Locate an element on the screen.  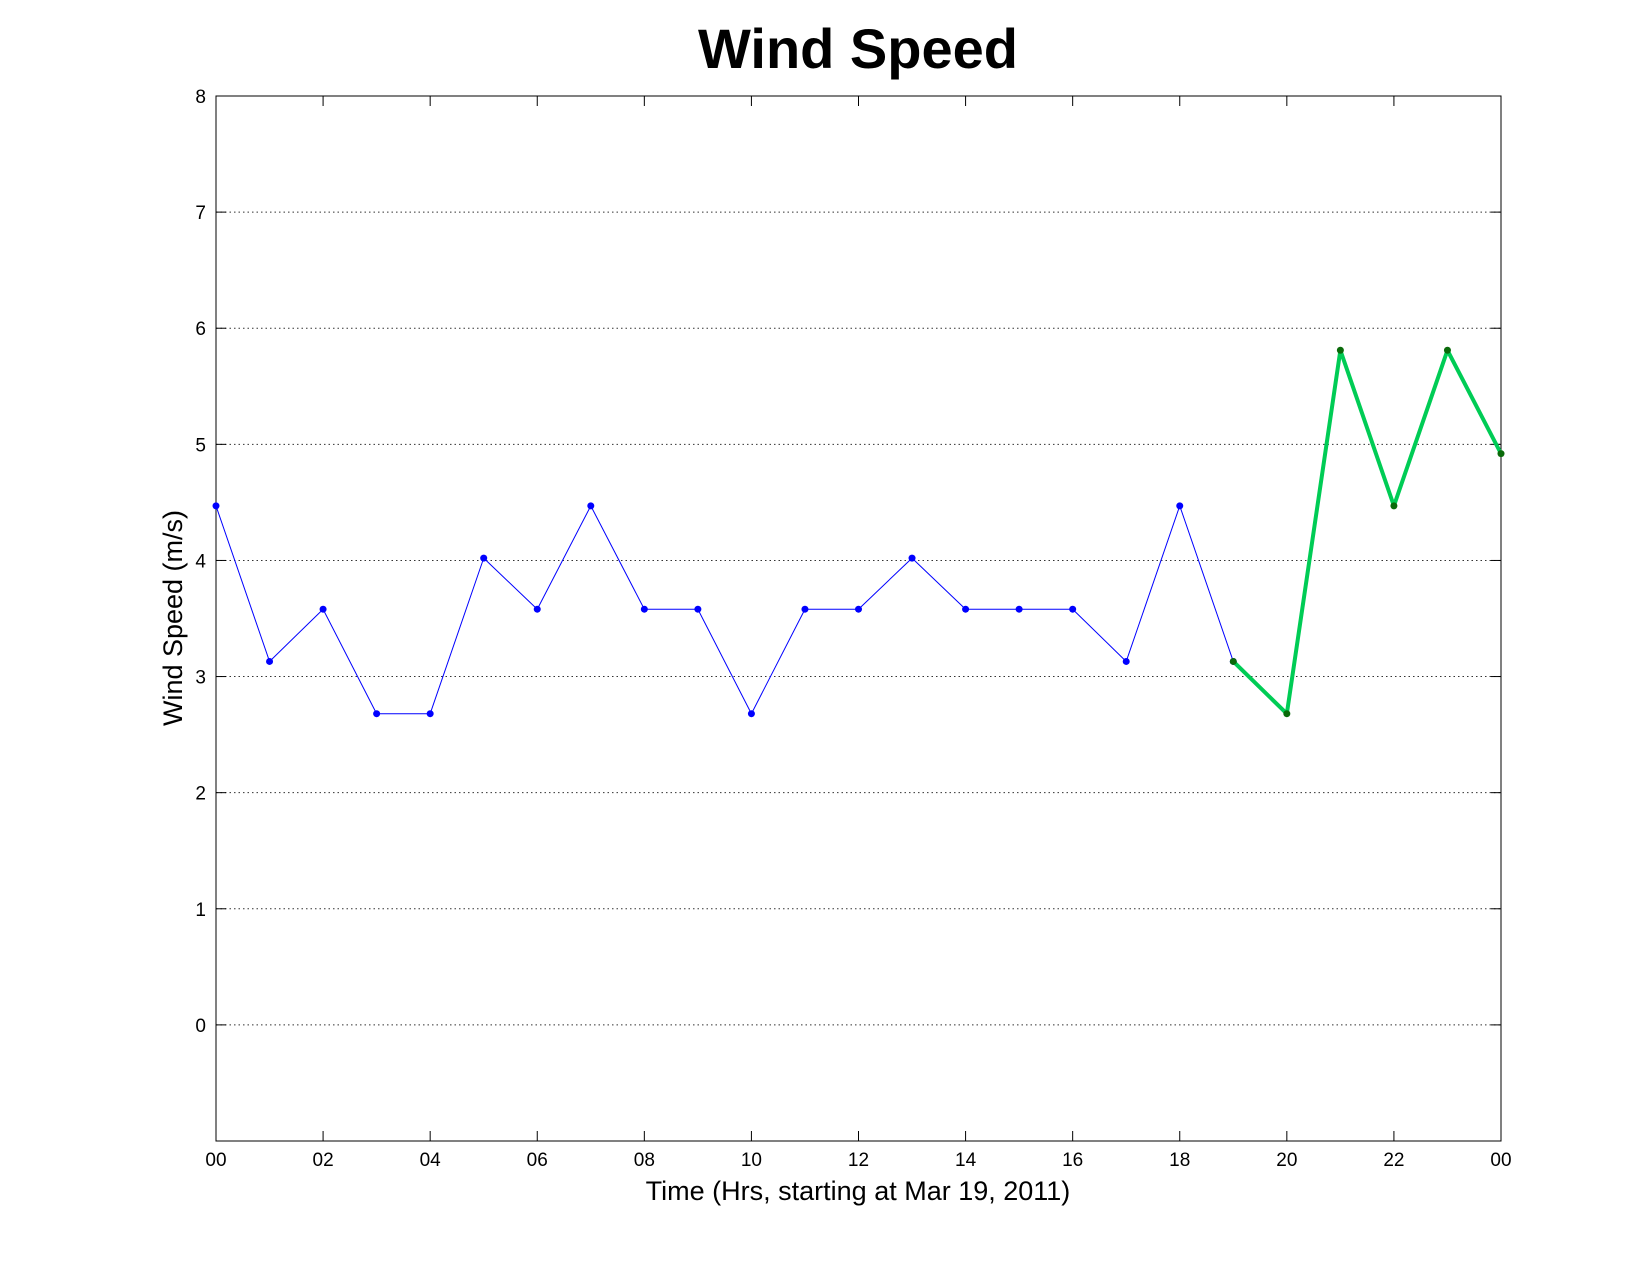
x-axis-label: Time (Hrs, starting at Mar 19, 2011) is located at coordinates (858, 1191).